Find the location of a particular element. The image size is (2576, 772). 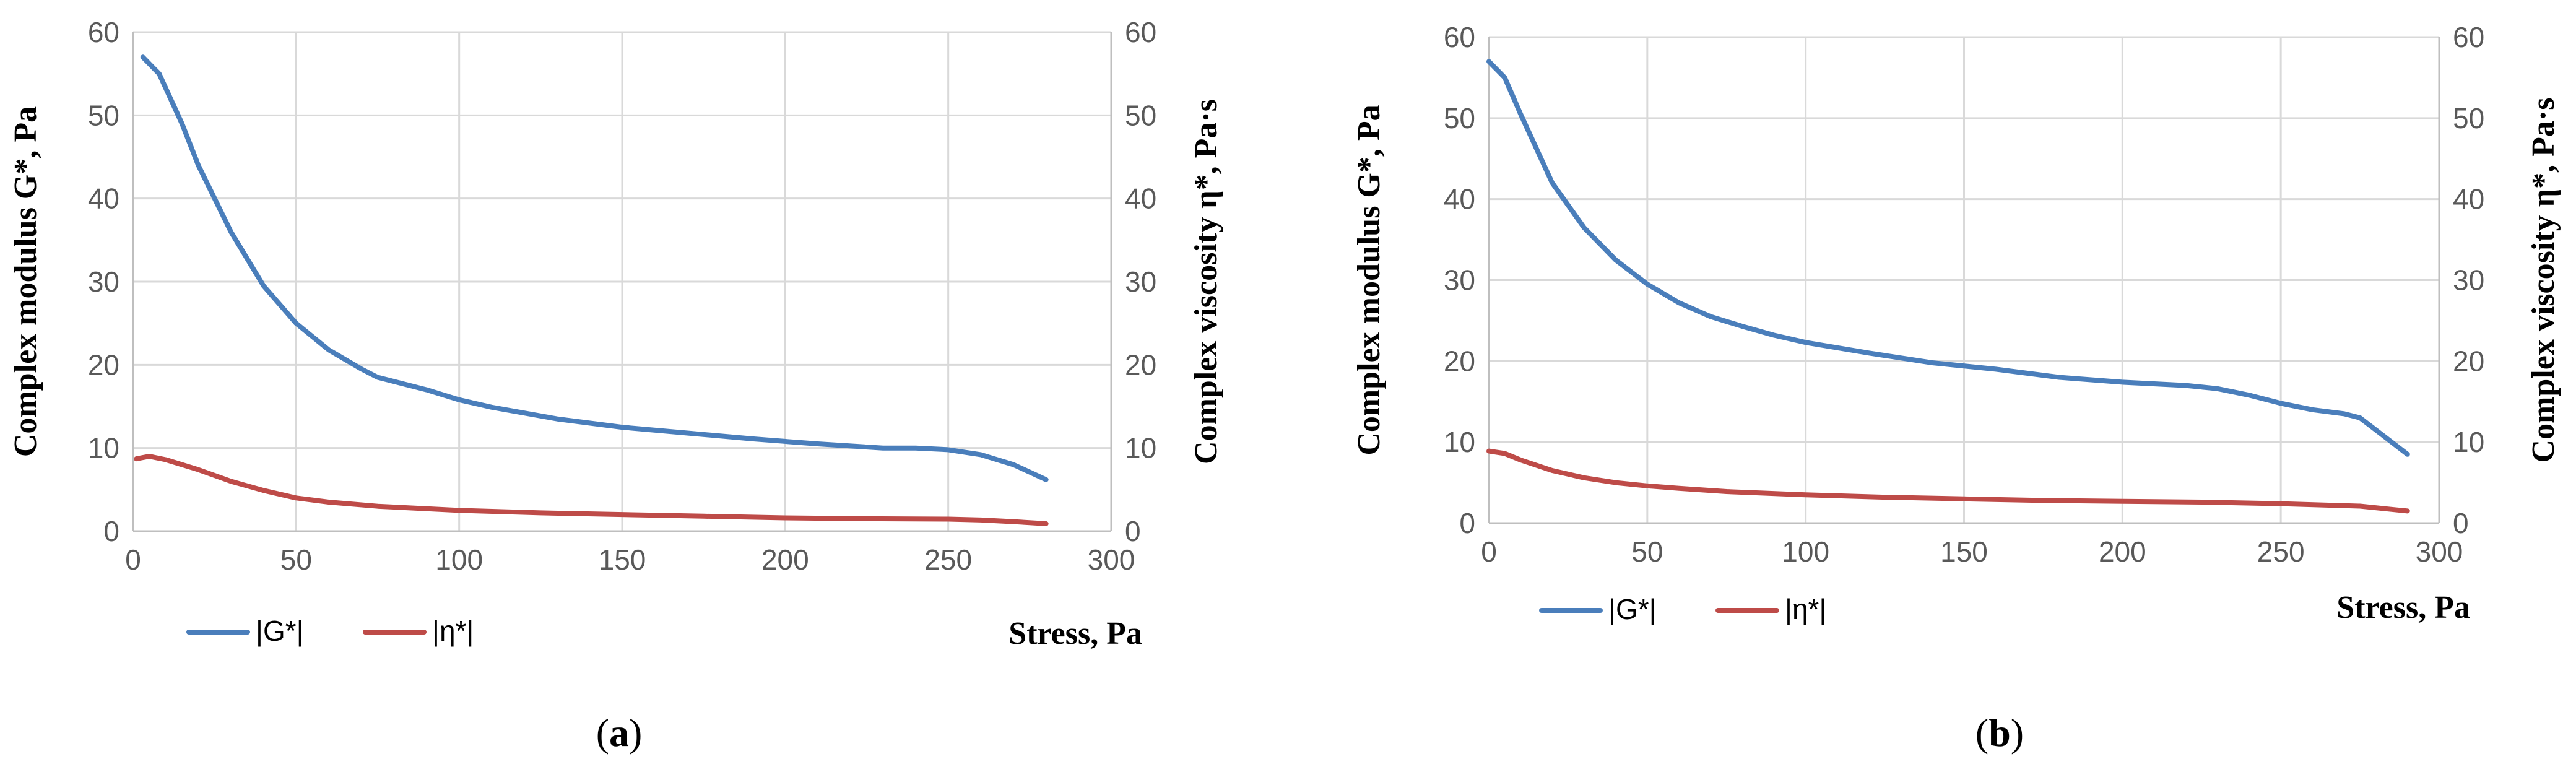

panel-caption-letter: a is located at coordinates (619, 733).